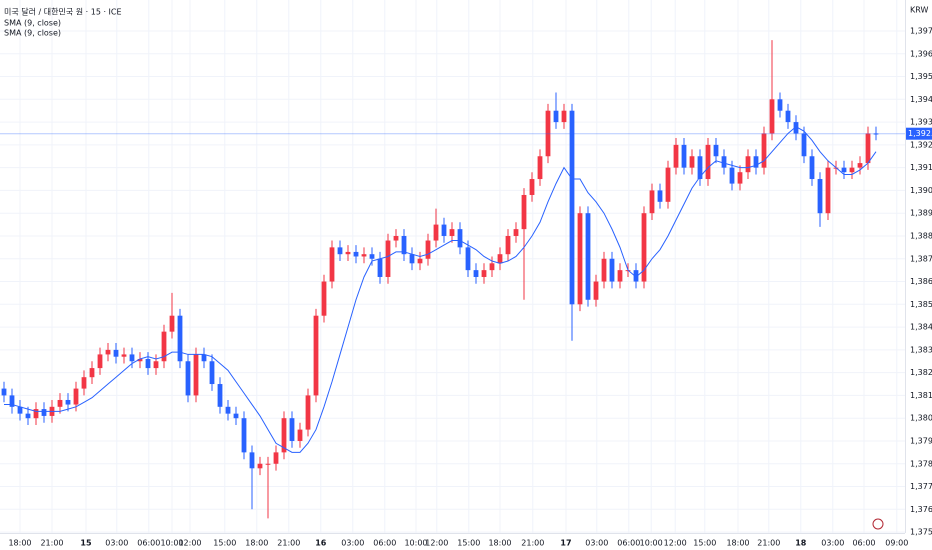 The height and width of the screenshot is (550, 932). What do you see at coordinates (921, 190) in the screenshot?
I see `y-tick-label: 1,390.00` at bounding box center [921, 190].